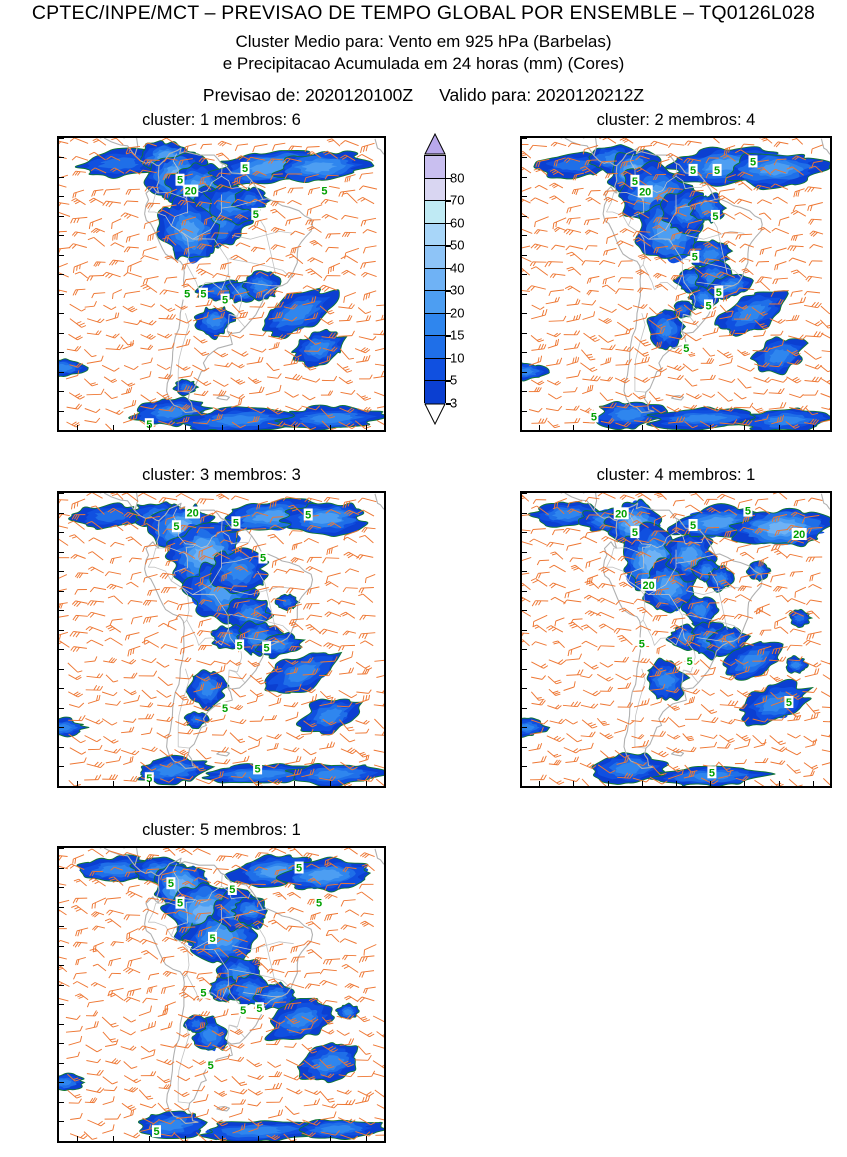 This screenshot has height=1157, width=847. What do you see at coordinates (448, 201) in the screenshot?
I see `colorbar-tick` at bounding box center [448, 201].